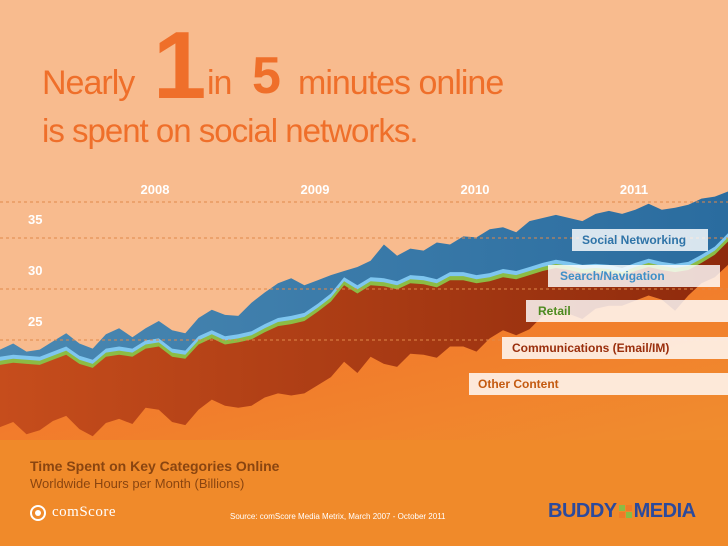 The width and height of the screenshot is (728, 546). Describe the element at coordinates (155, 466) in the screenshot. I see `footer-title: Time Spent on Key Categories Online` at that location.